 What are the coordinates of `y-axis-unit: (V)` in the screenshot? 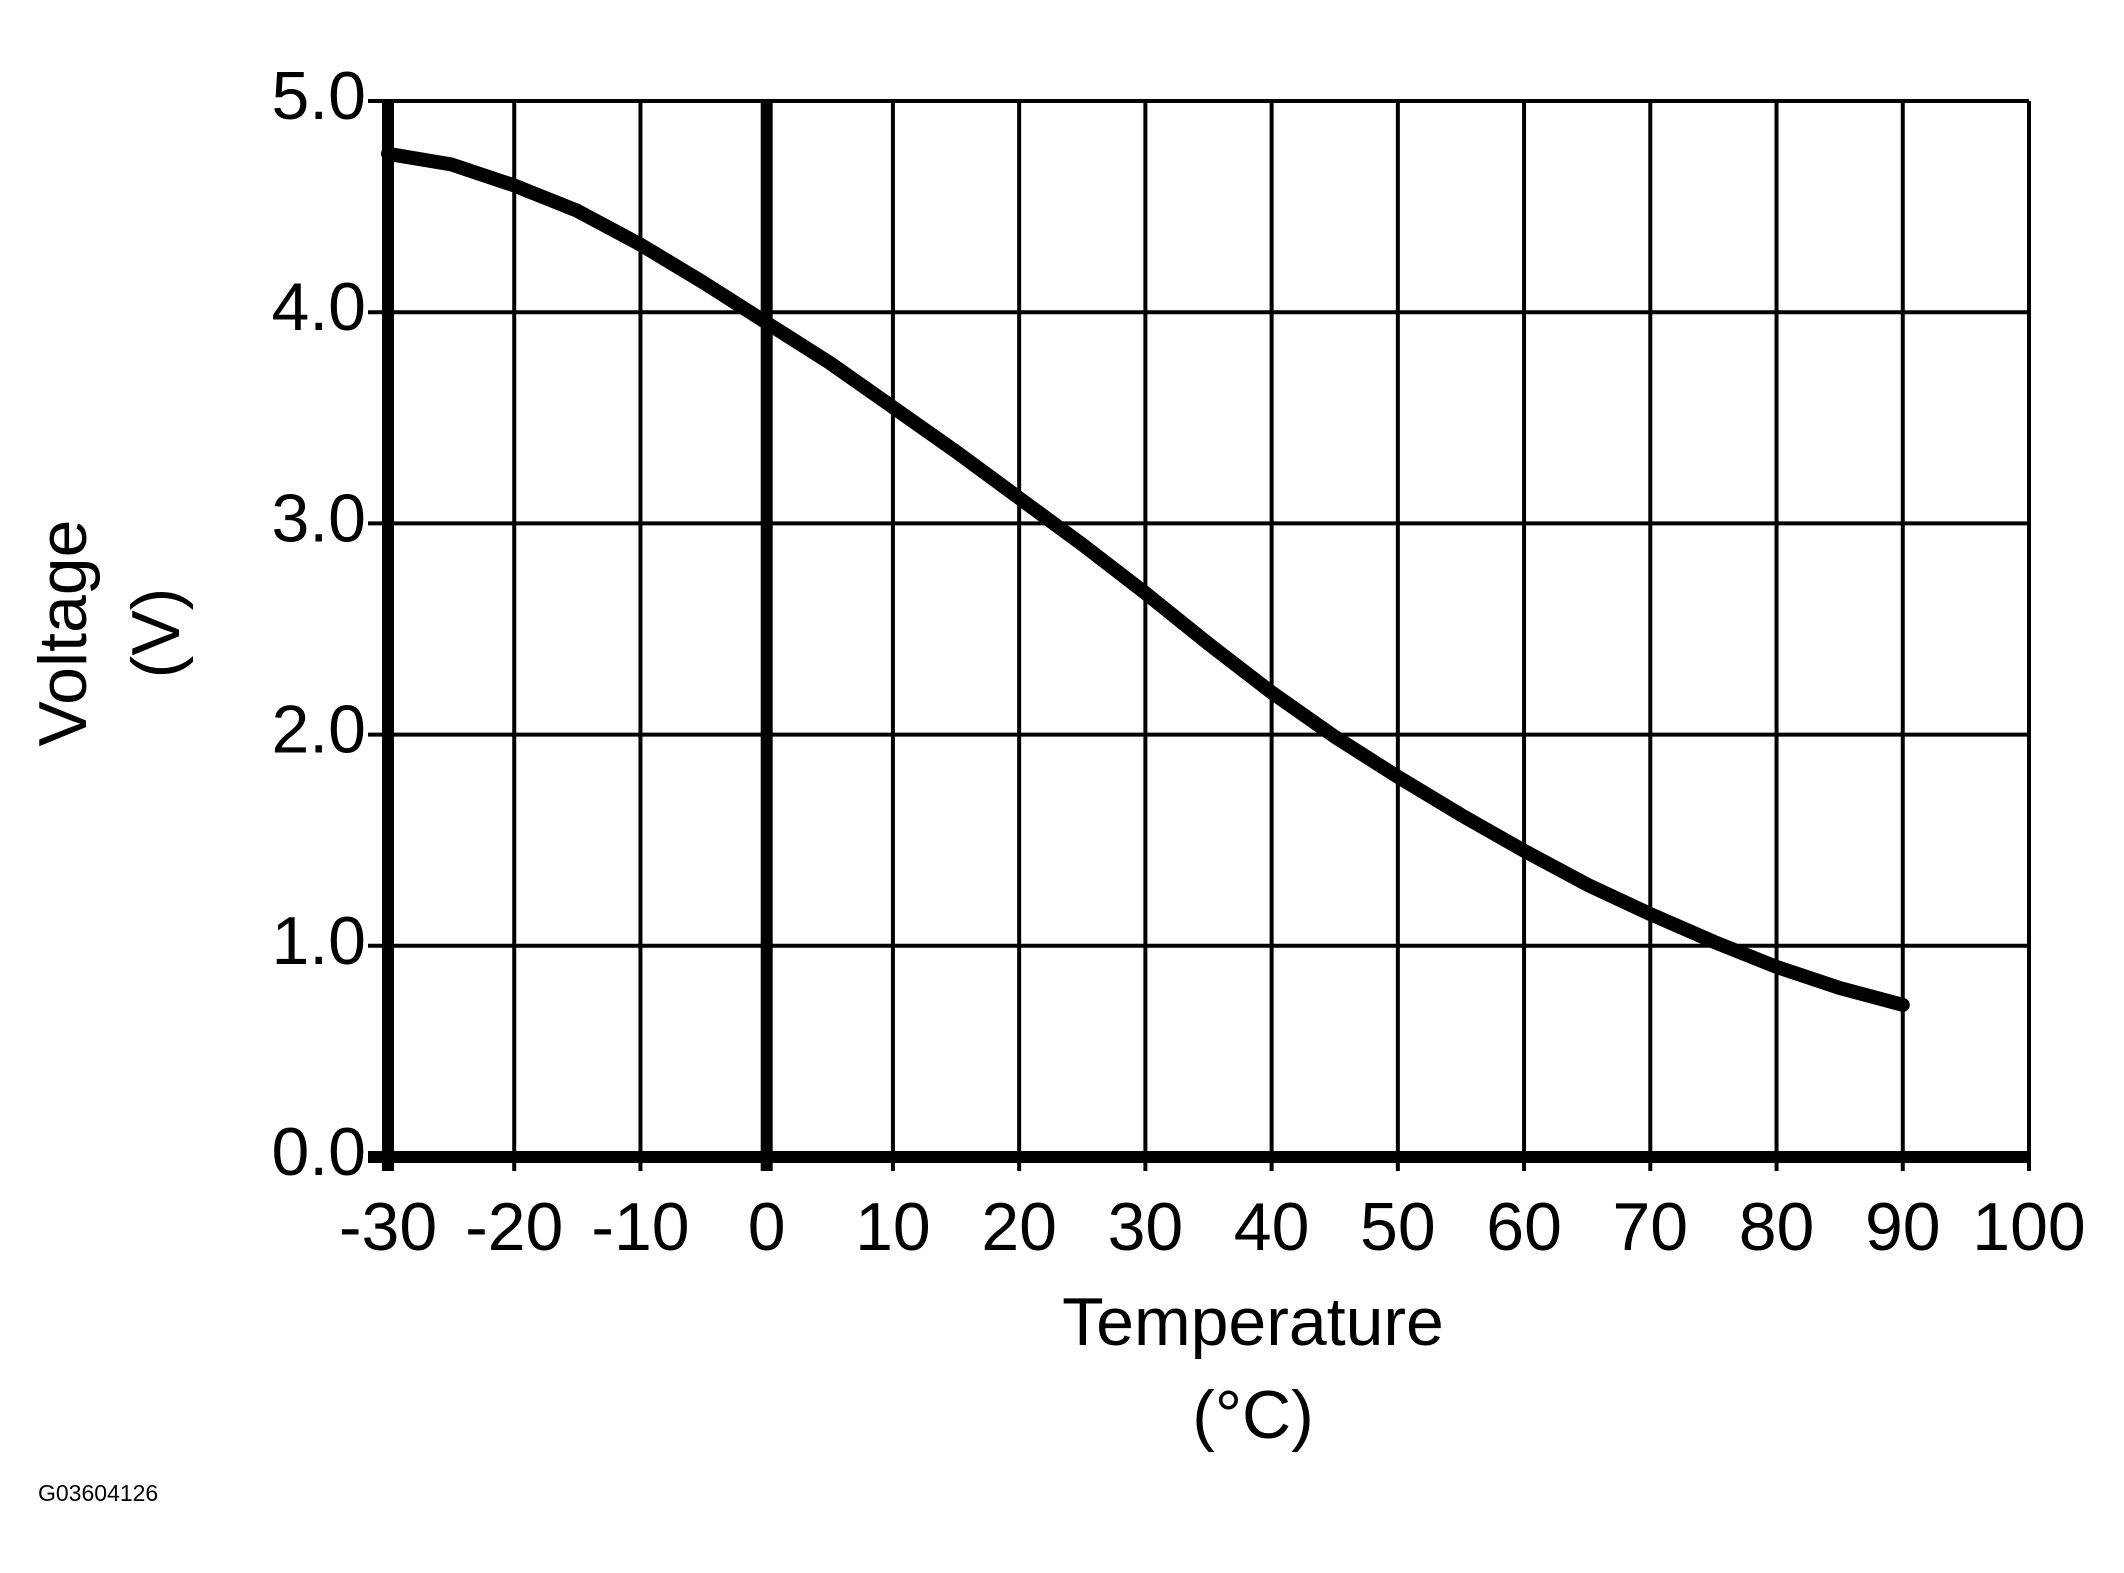 It's located at (156, 633).